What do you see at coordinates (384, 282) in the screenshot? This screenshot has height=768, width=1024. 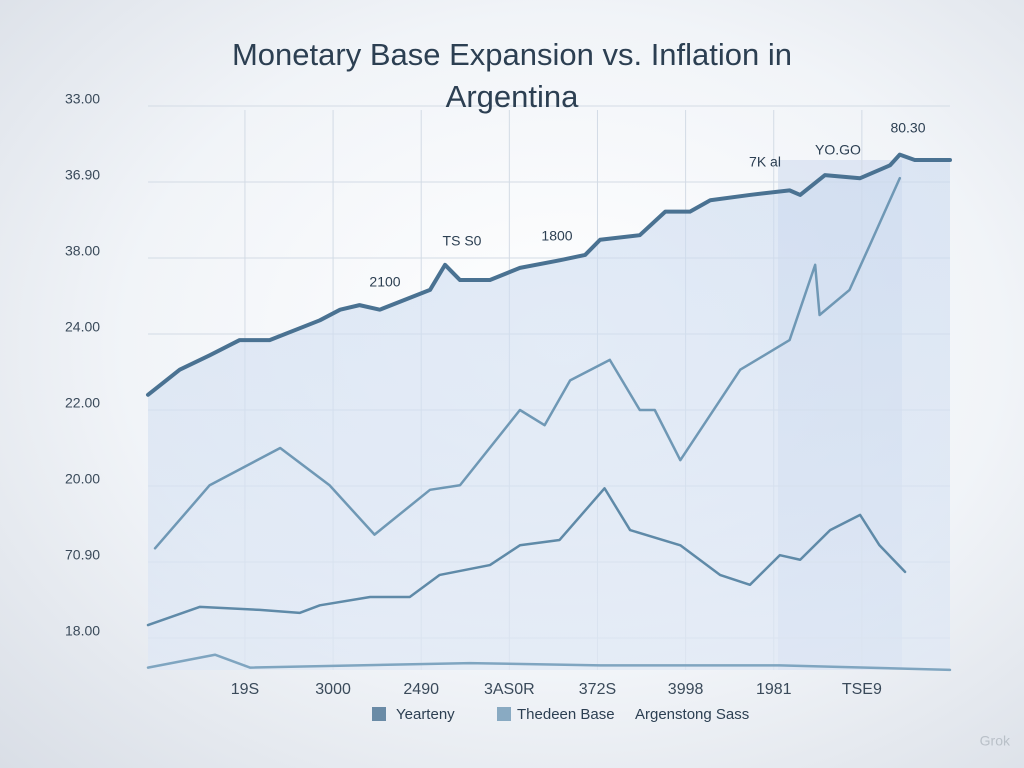 I see `annotation: 2100` at bounding box center [384, 282].